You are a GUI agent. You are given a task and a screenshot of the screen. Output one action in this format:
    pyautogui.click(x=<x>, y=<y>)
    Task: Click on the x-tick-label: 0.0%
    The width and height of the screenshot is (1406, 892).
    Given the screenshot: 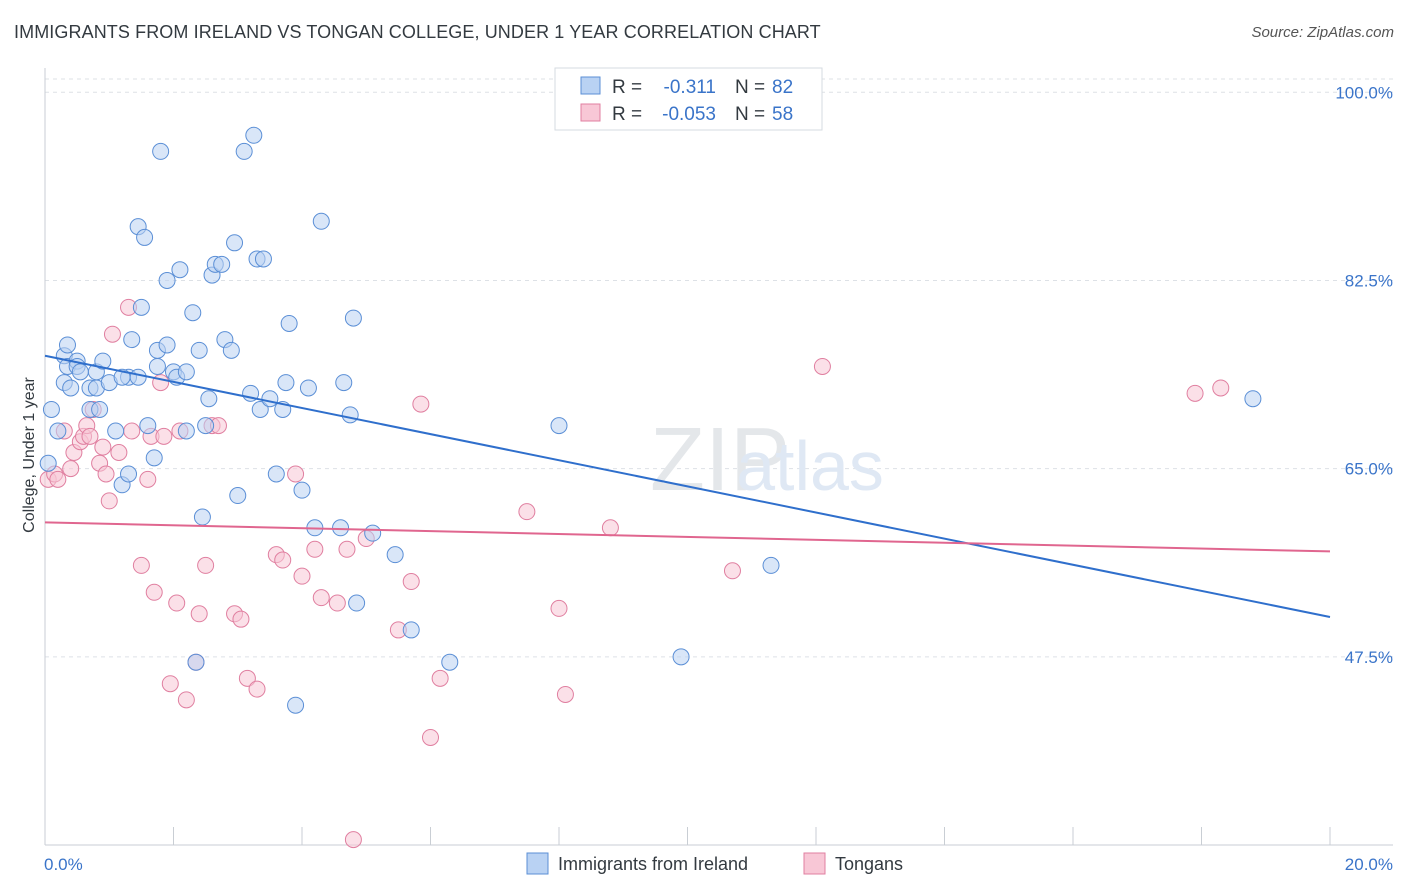 What is the action you would take?
    pyautogui.click(x=63, y=864)
    